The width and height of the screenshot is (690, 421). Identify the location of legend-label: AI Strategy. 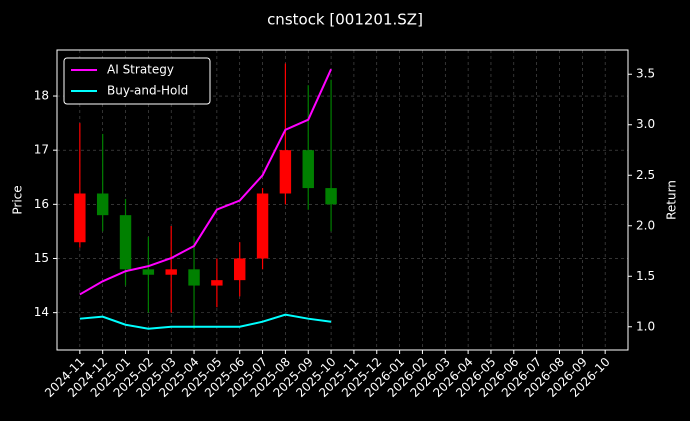
(140, 70).